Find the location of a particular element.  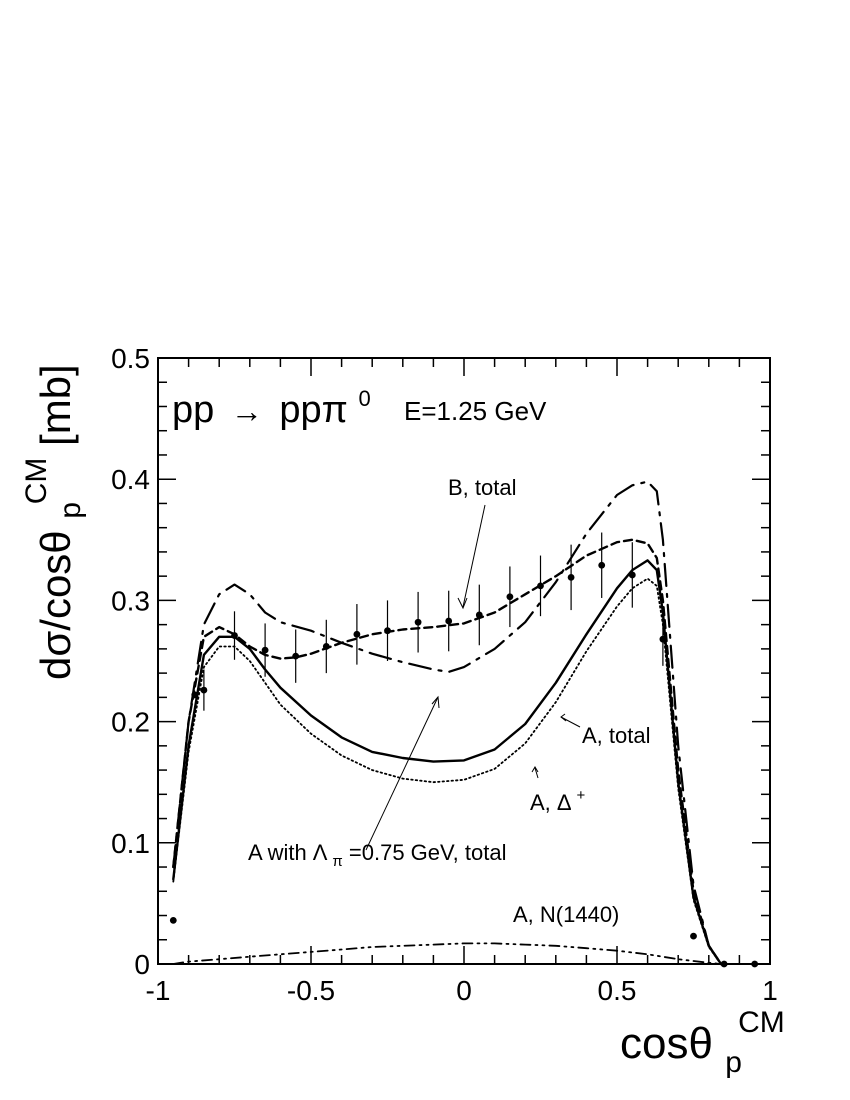

x-tick-label: -1 is located at coordinates (158, 990).